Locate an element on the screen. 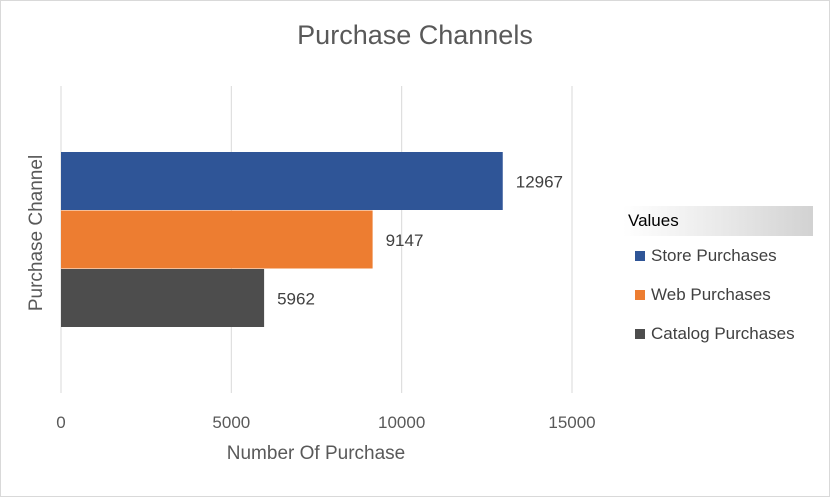  chart-title: Purchase Channels is located at coordinates (415, 35).